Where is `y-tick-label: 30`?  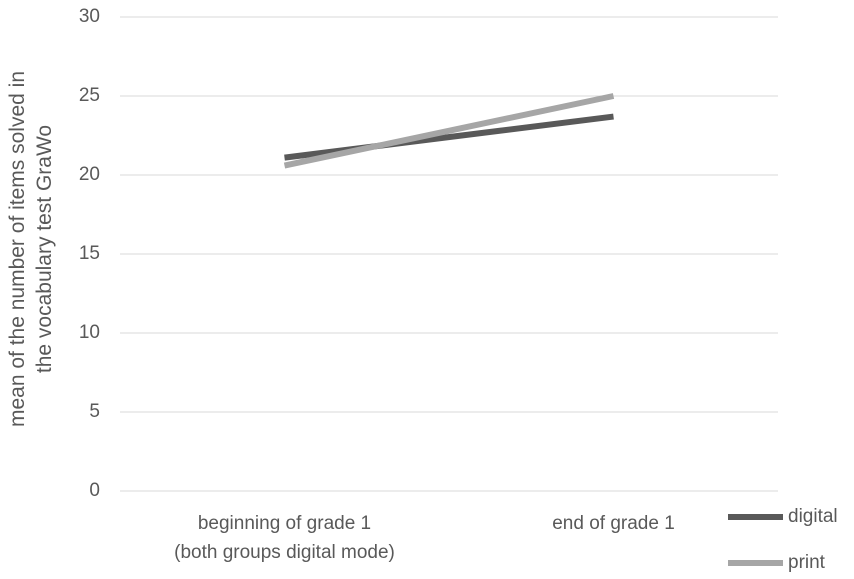 y-tick-label: 30 is located at coordinates (89, 16).